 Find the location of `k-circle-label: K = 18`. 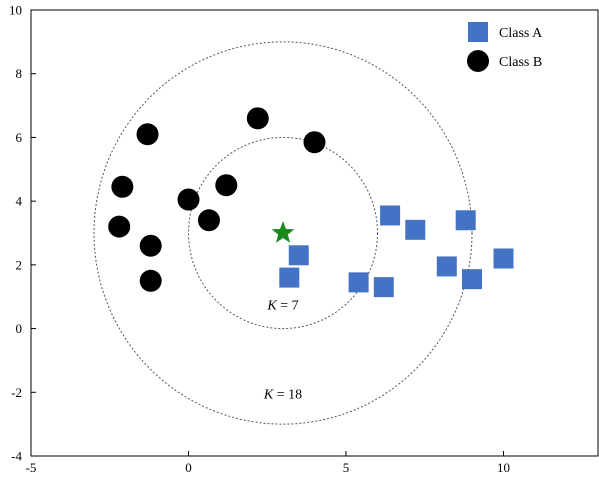

k-circle-label: K = 18 is located at coordinates (282, 395).